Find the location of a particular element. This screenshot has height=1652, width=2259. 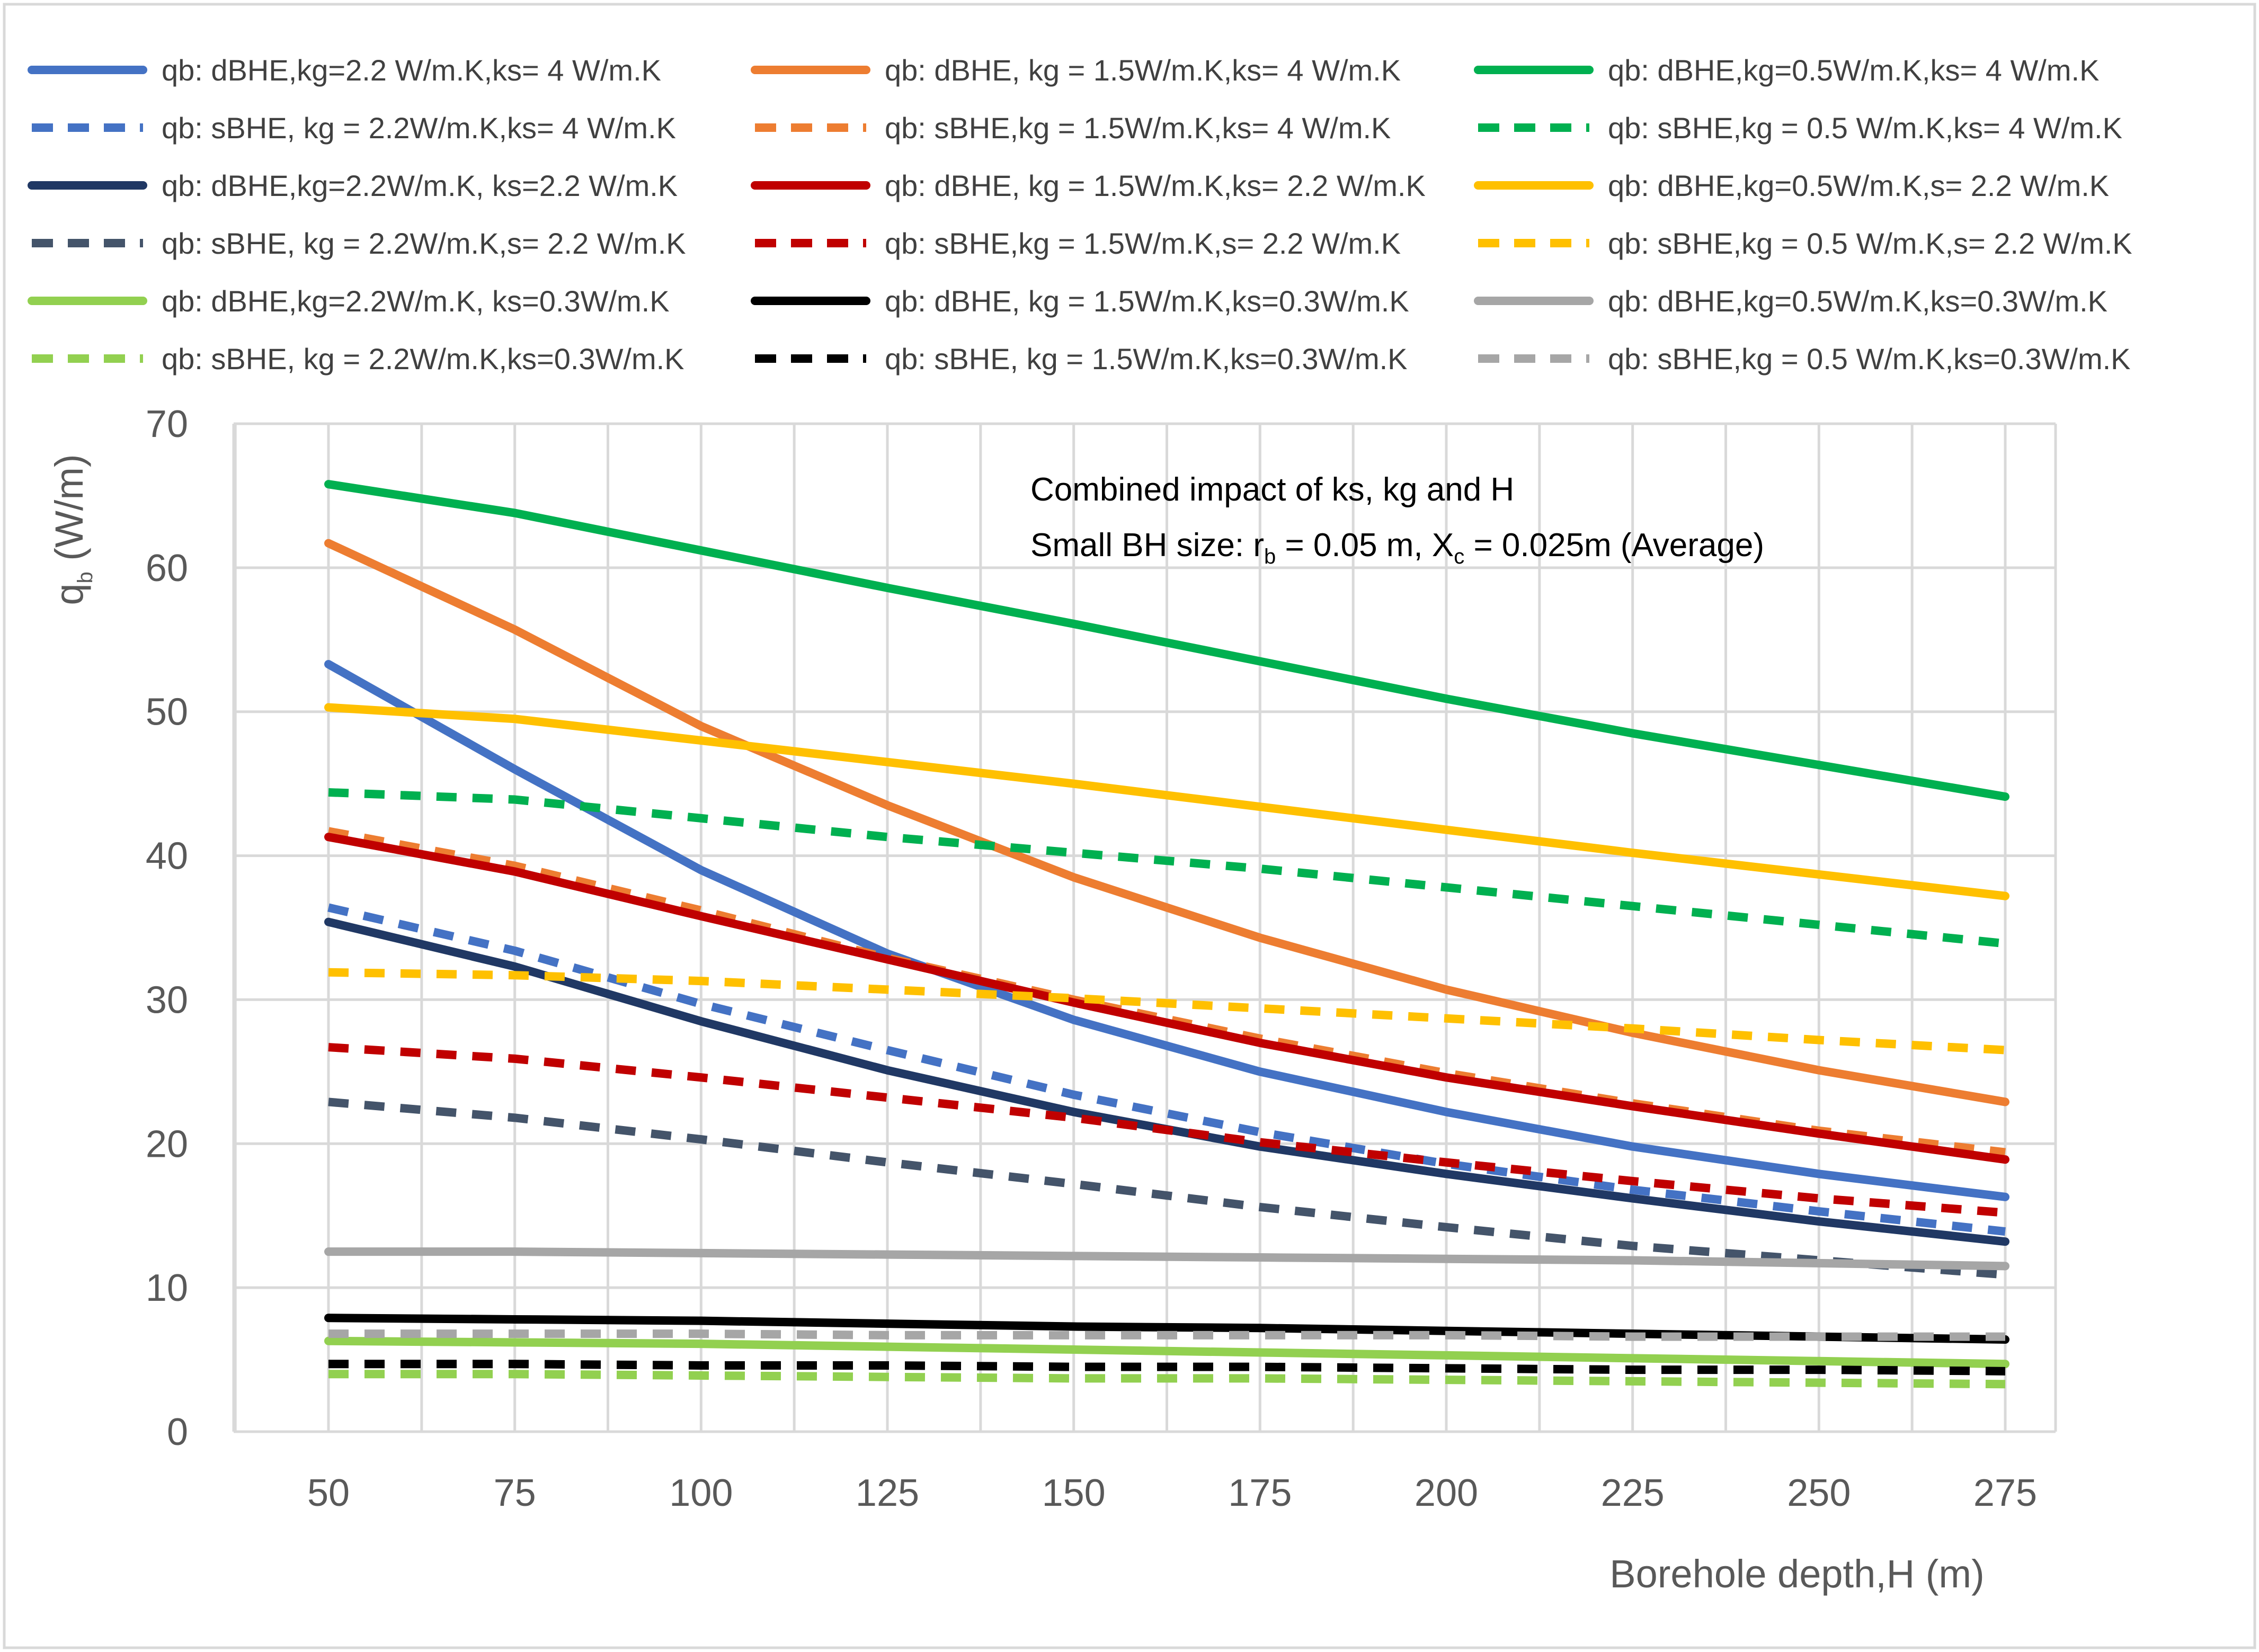

y-axis-title-units: (W/m) is located at coordinates (69, 513).